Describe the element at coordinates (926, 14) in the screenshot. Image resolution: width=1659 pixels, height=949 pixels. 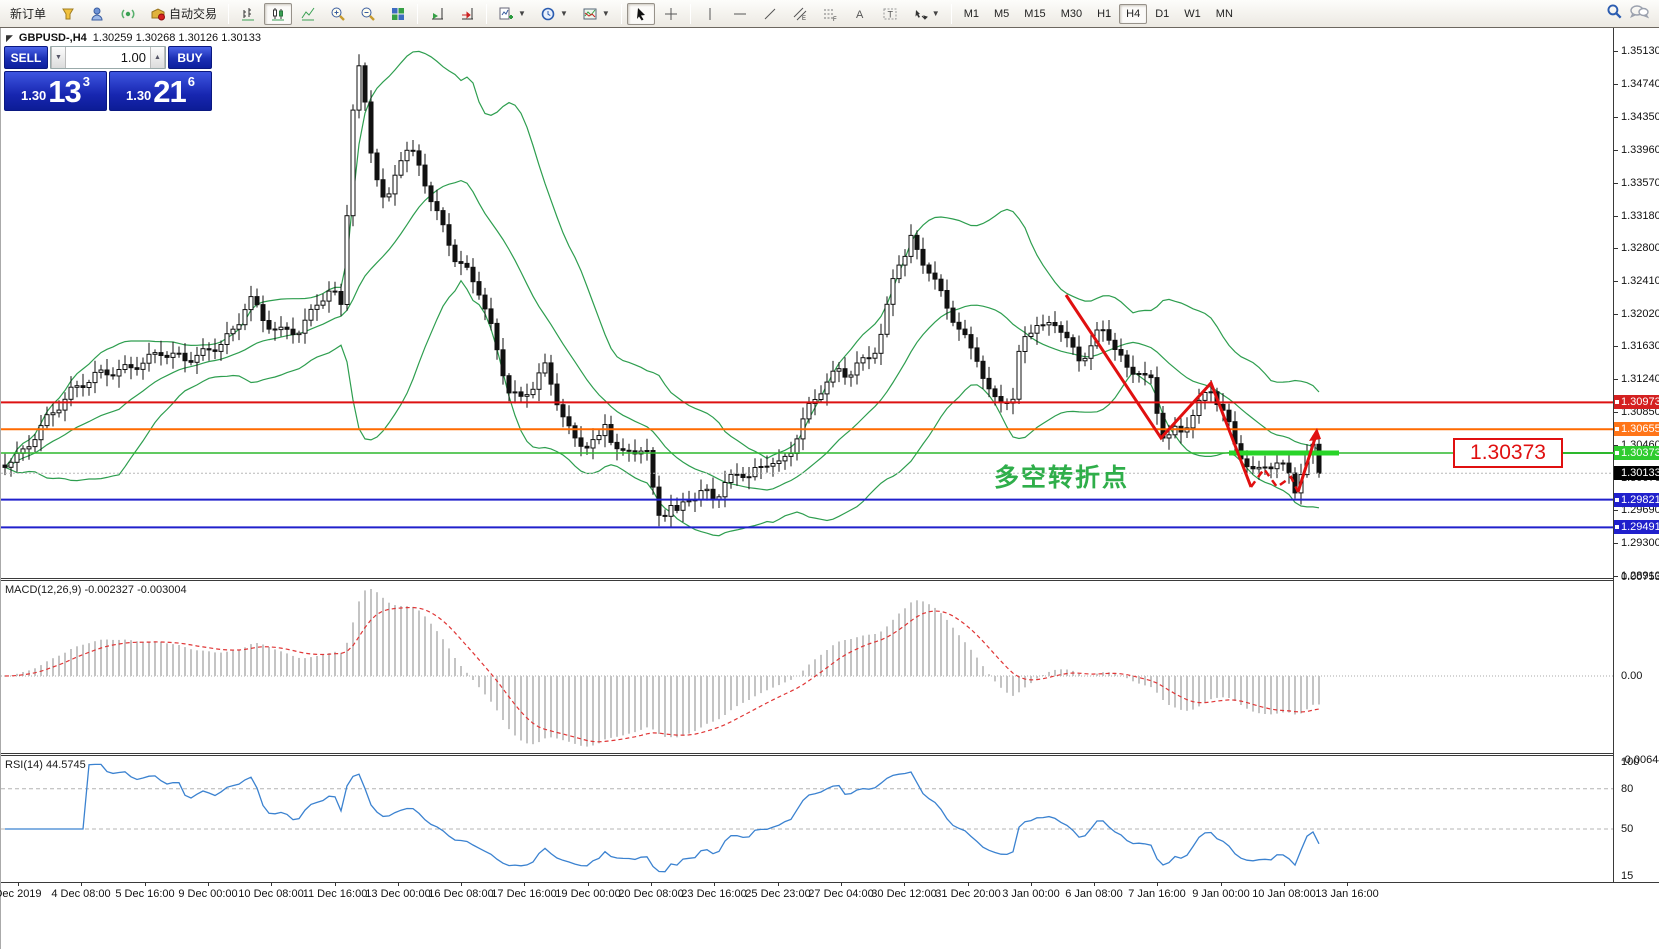
I see `arrows-button: ▼` at that location.